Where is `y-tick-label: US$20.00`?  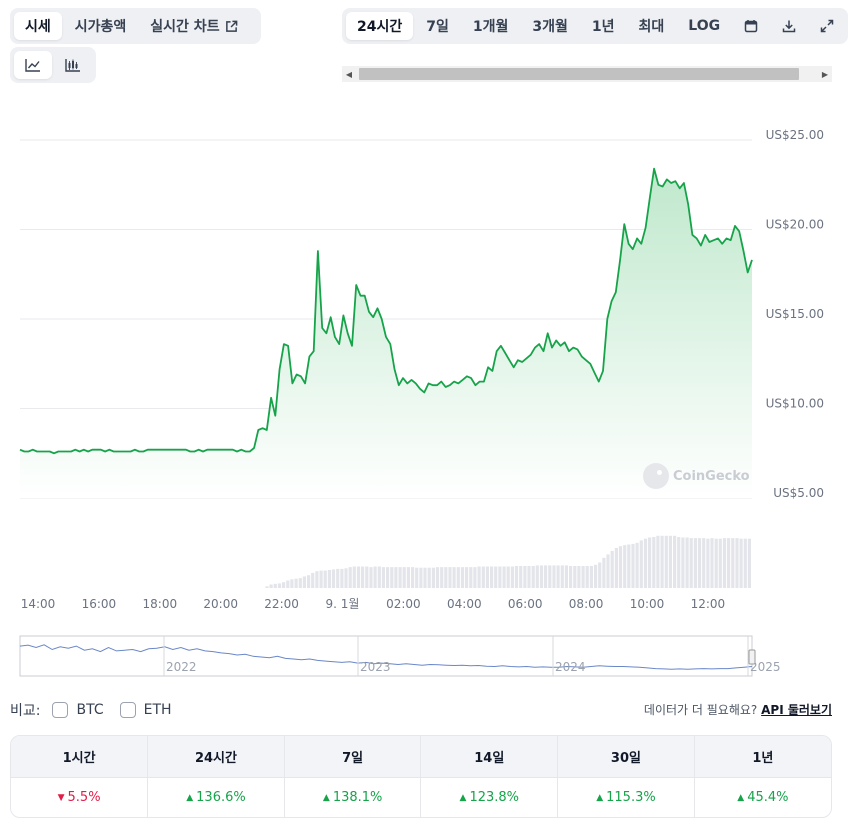 y-tick-label: US$20.00 is located at coordinates (795, 225).